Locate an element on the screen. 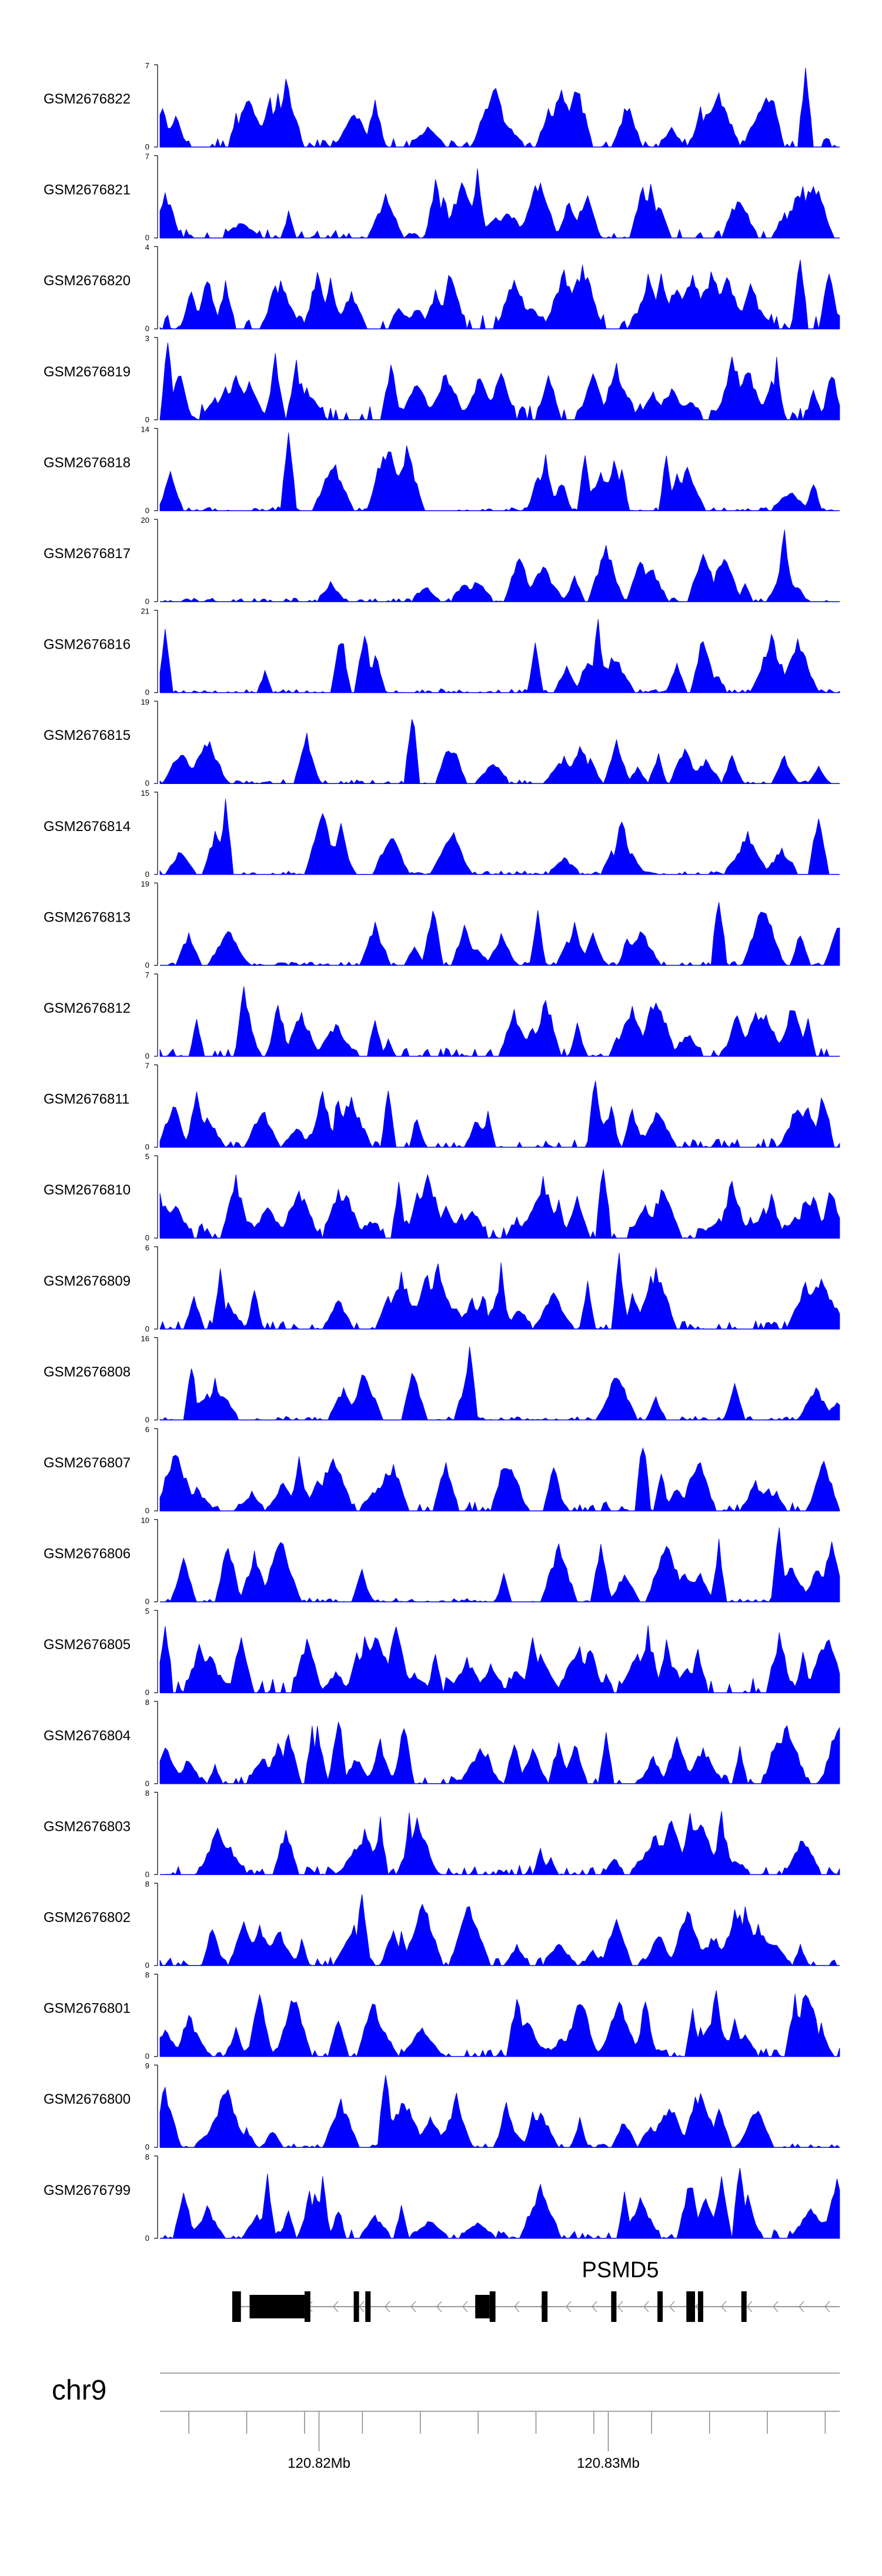 The width and height of the screenshot is (882, 2576). track-label: GSM2676803 is located at coordinates (87, 1826).